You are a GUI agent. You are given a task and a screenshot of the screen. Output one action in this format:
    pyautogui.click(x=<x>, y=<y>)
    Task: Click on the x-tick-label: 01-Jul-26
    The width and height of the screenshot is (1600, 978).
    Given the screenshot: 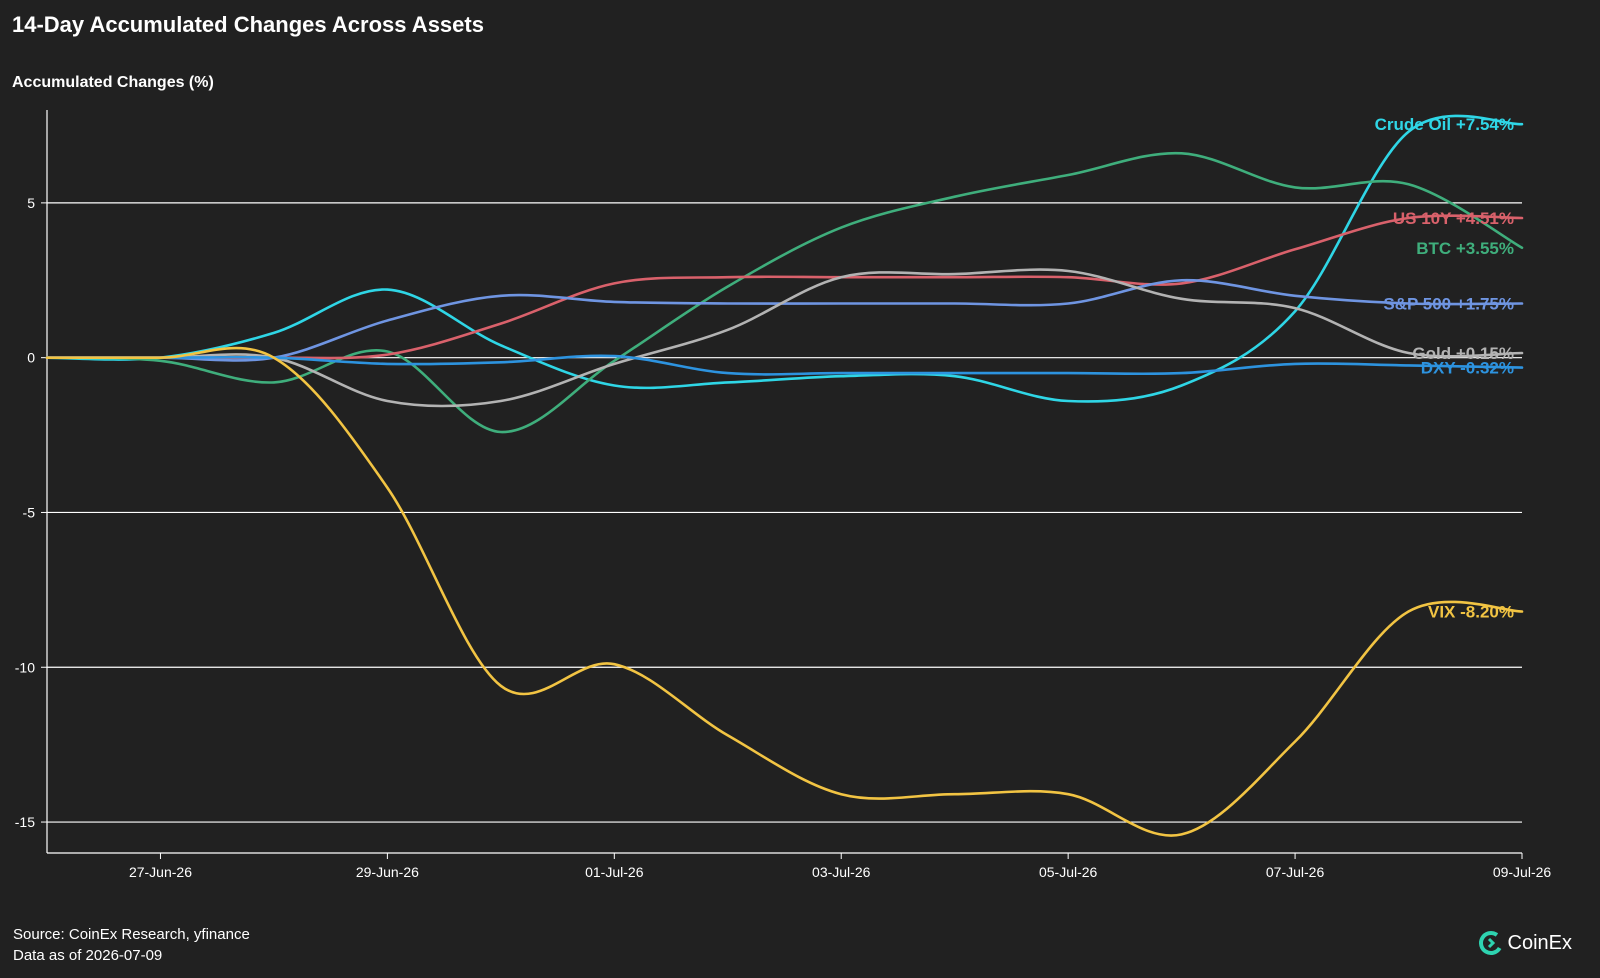 What is the action you would take?
    pyautogui.click(x=614, y=872)
    